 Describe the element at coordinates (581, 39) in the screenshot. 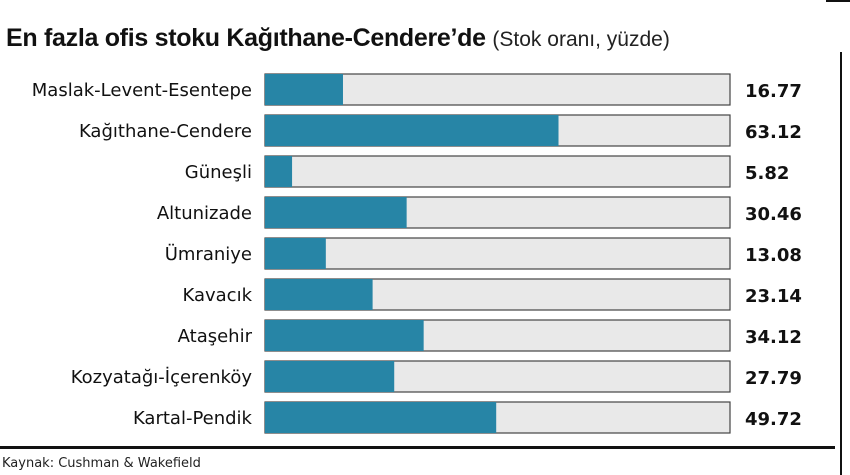

I see `chart-subtitle: (Stok oranı, yüzde)` at that location.